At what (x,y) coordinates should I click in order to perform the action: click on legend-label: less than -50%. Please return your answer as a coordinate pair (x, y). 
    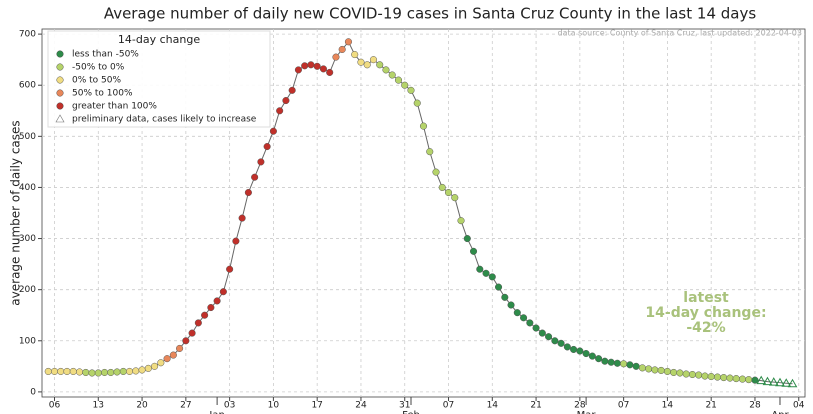
    Looking at the image, I should click on (105, 55).